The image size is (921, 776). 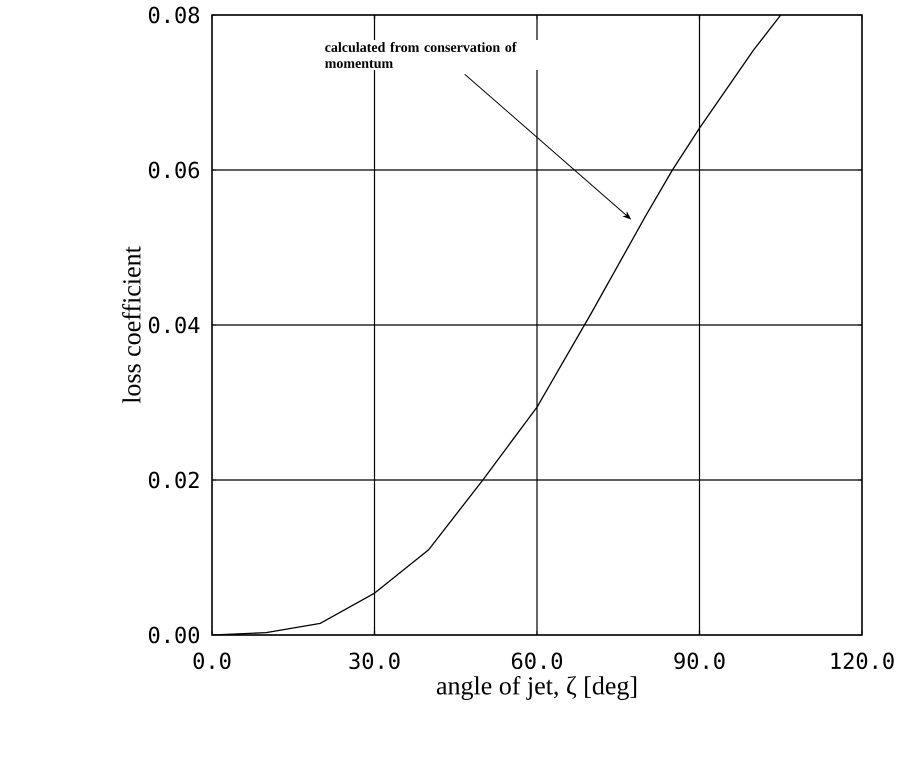 What do you see at coordinates (174, 170) in the screenshot?
I see `y-tick-label: 0.06` at bounding box center [174, 170].